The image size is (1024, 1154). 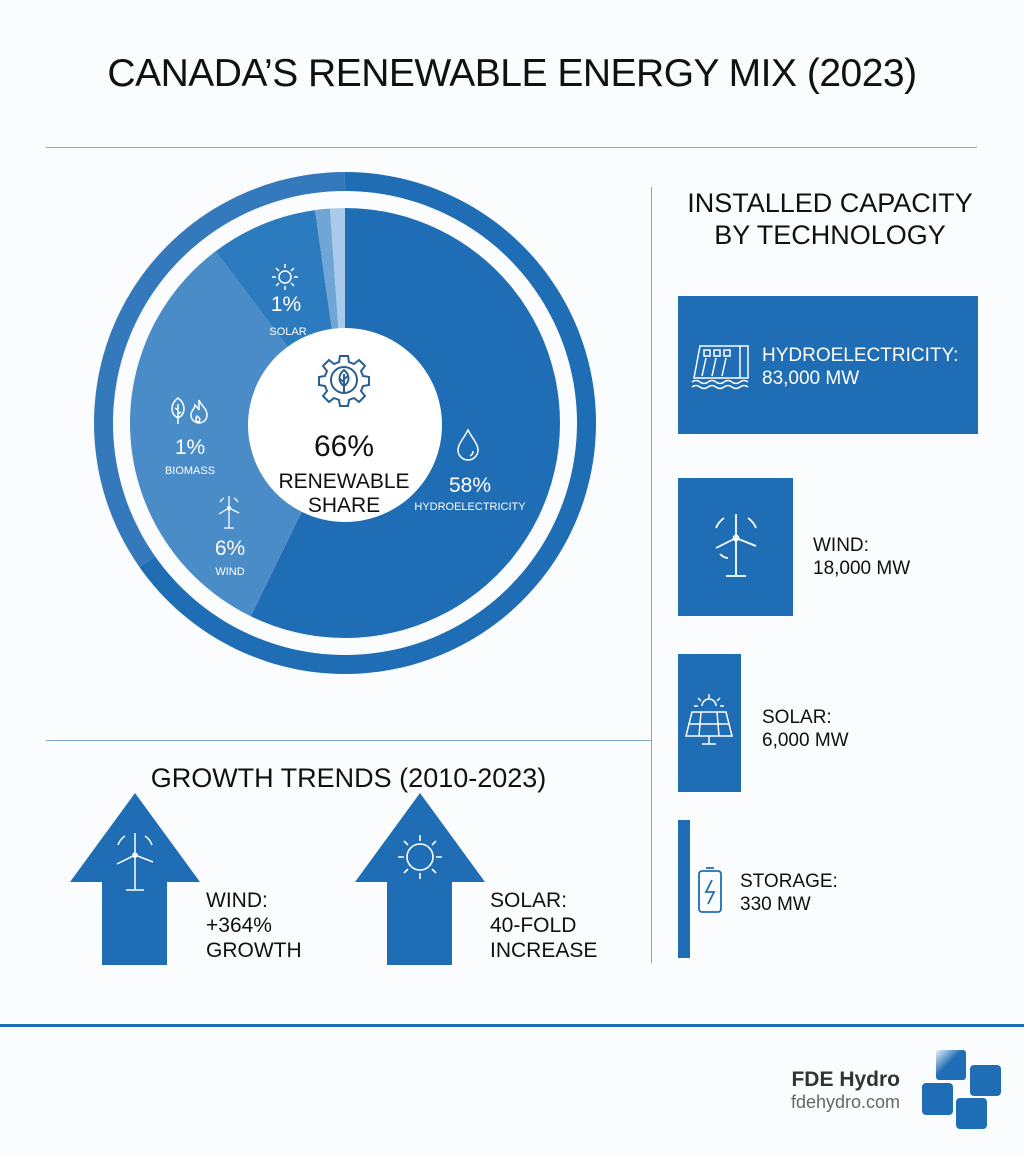 What do you see at coordinates (544, 950) in the screenshot?
I see `growth-solar-line3: INCREASE` at bounding box center [544, 950].